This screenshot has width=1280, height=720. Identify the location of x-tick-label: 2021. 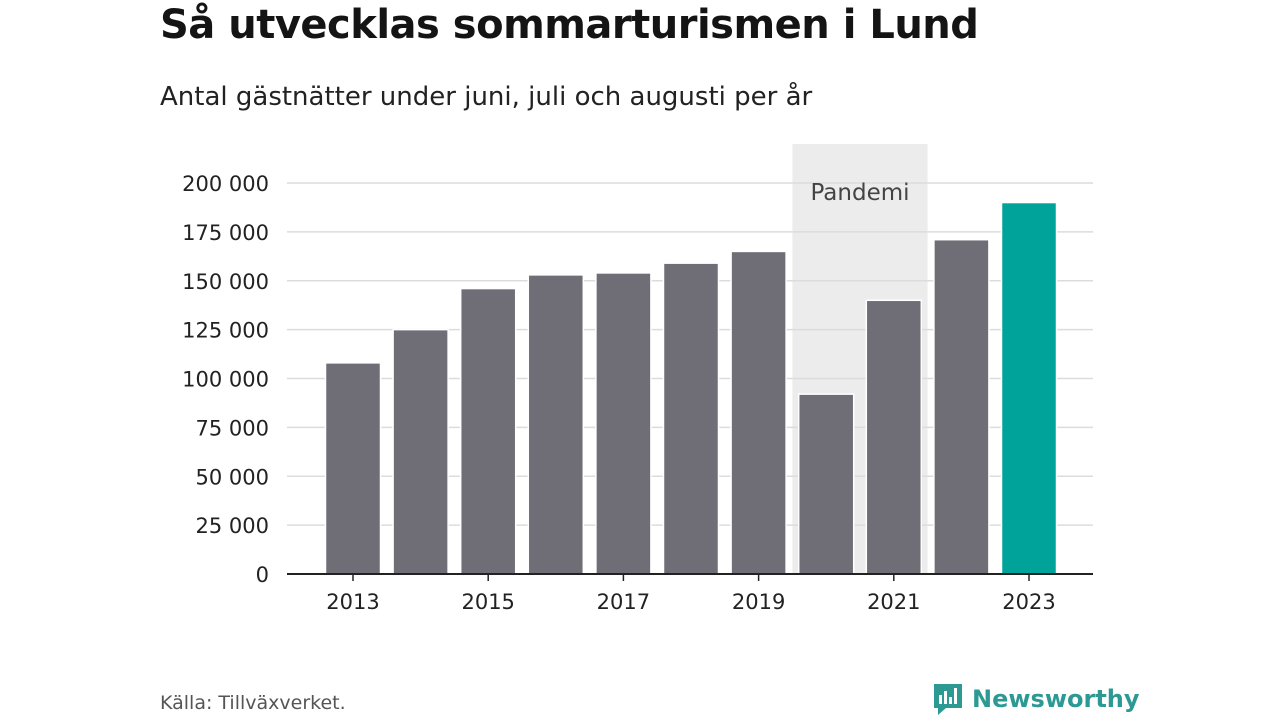
(893, 602).